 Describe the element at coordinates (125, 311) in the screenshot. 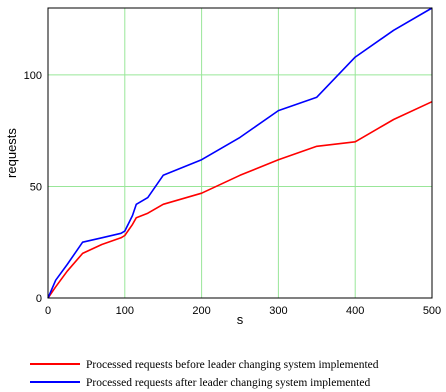

I see `x-tick-label: 100` at that location.